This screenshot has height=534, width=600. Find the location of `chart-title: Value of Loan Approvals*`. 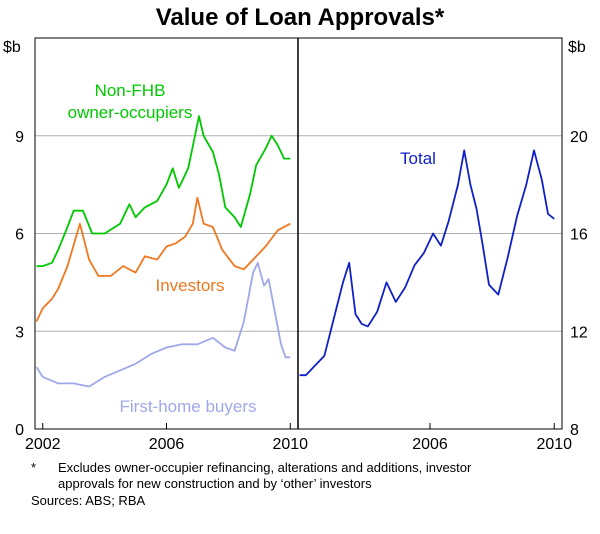

chart-title: Value of Loan Approvals* is located at coordinates (300, 17).